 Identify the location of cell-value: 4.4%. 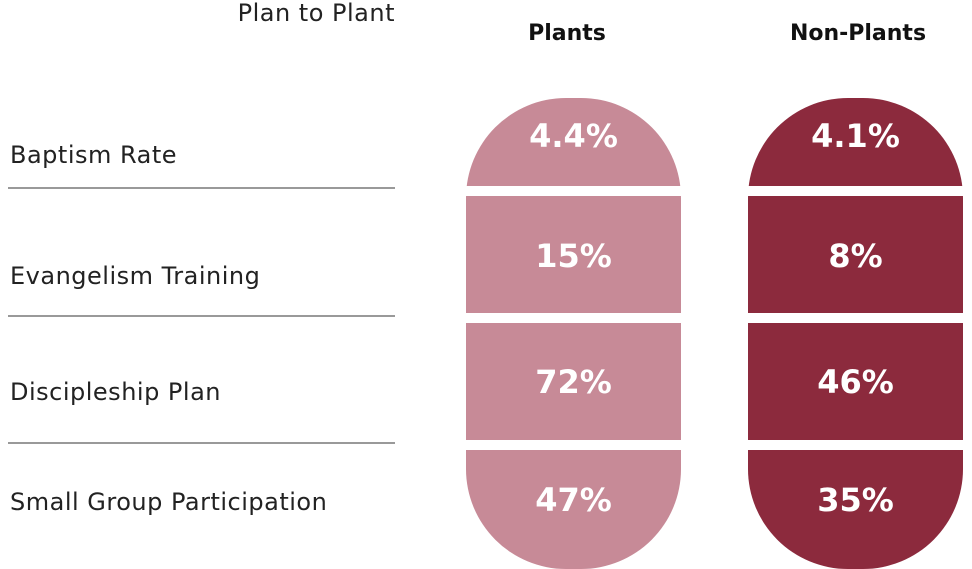
(573, 136).